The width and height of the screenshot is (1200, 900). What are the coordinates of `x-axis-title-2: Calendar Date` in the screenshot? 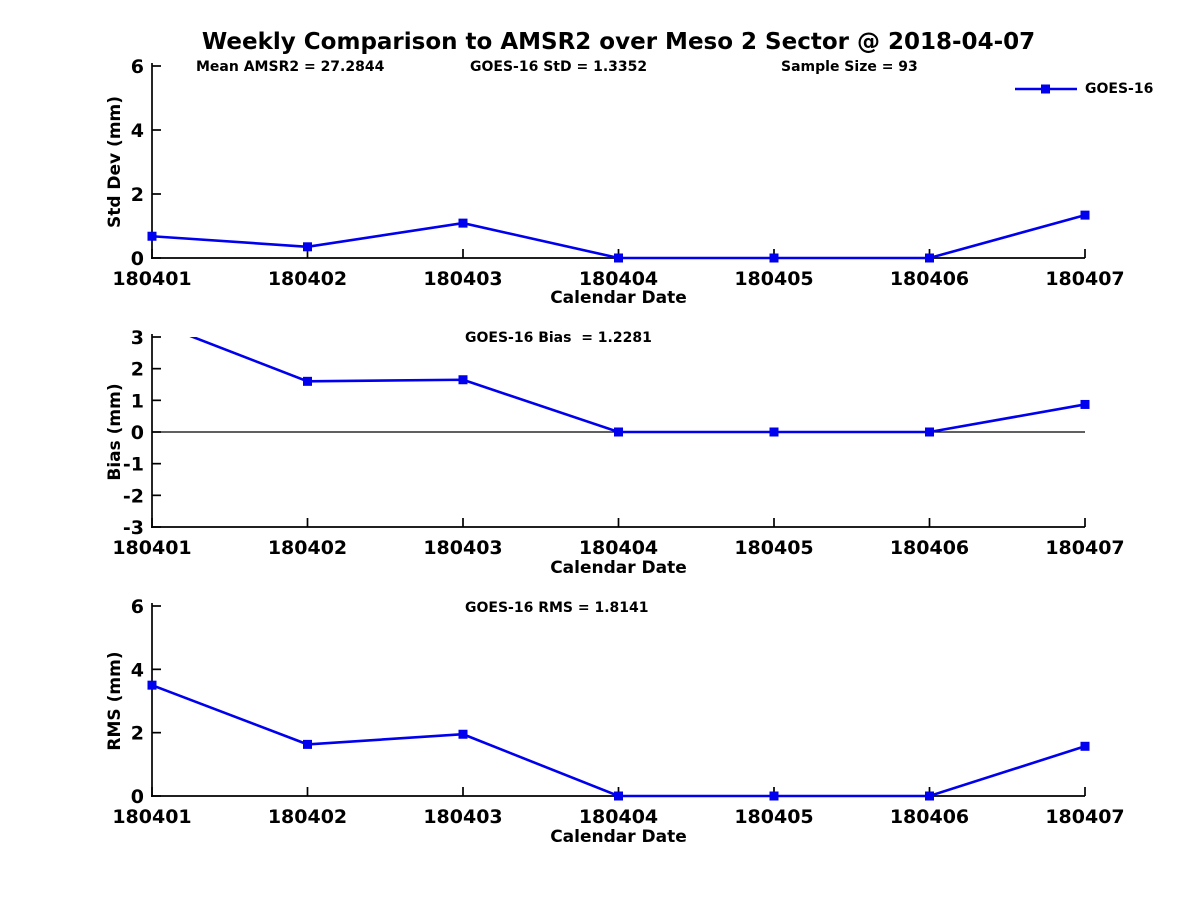 It's located at (618, 568).